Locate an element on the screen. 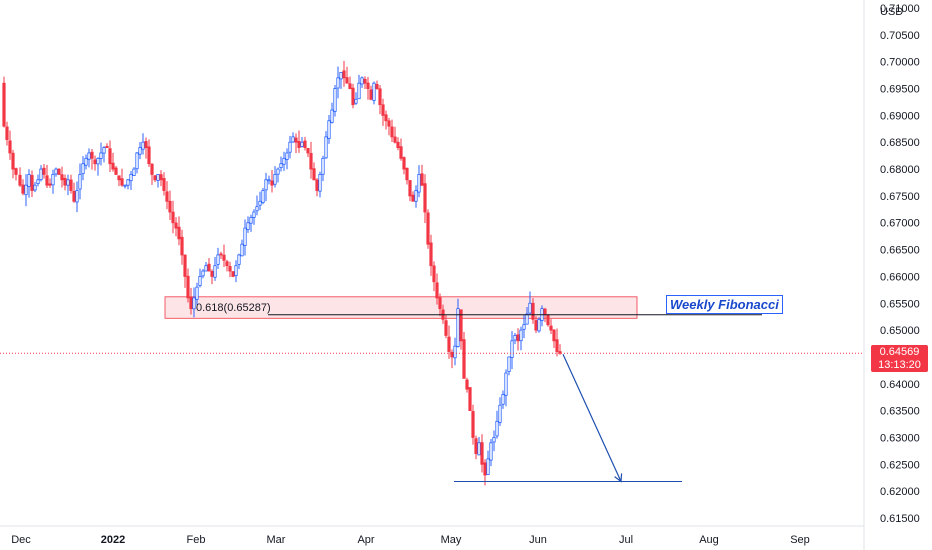 This screenshot has width=932, height=550. y-tick-label: 0.67000 is located at coordinates (900, 224).